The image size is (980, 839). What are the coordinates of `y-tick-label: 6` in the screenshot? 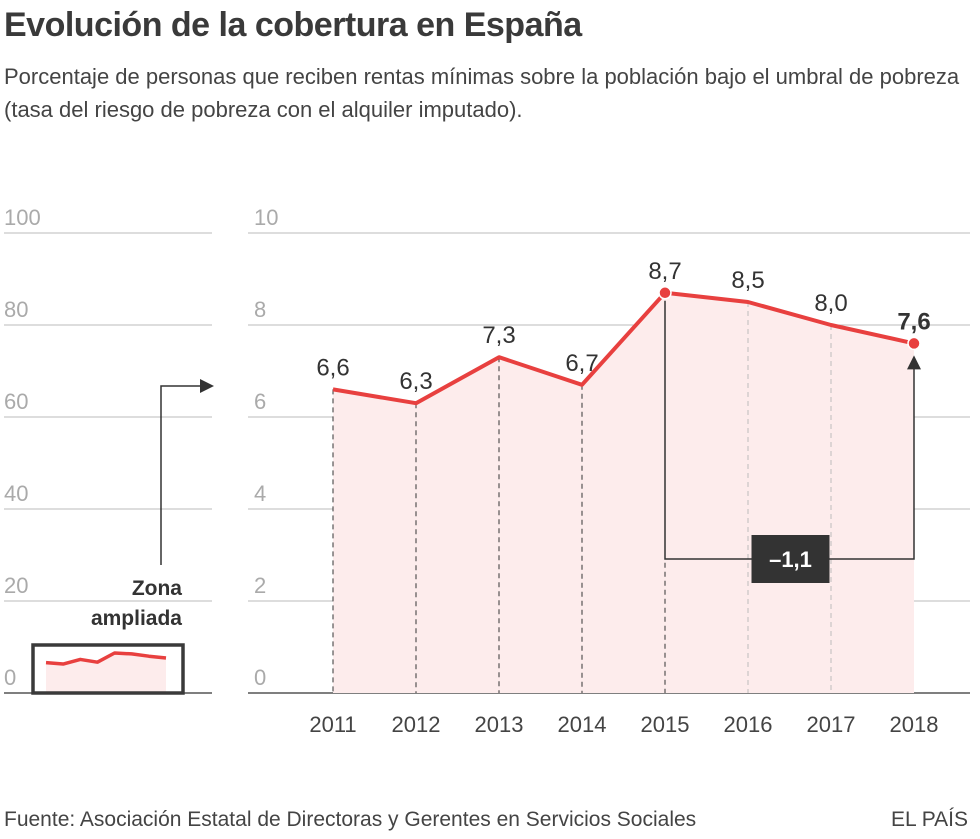 It's located at (260, 401).